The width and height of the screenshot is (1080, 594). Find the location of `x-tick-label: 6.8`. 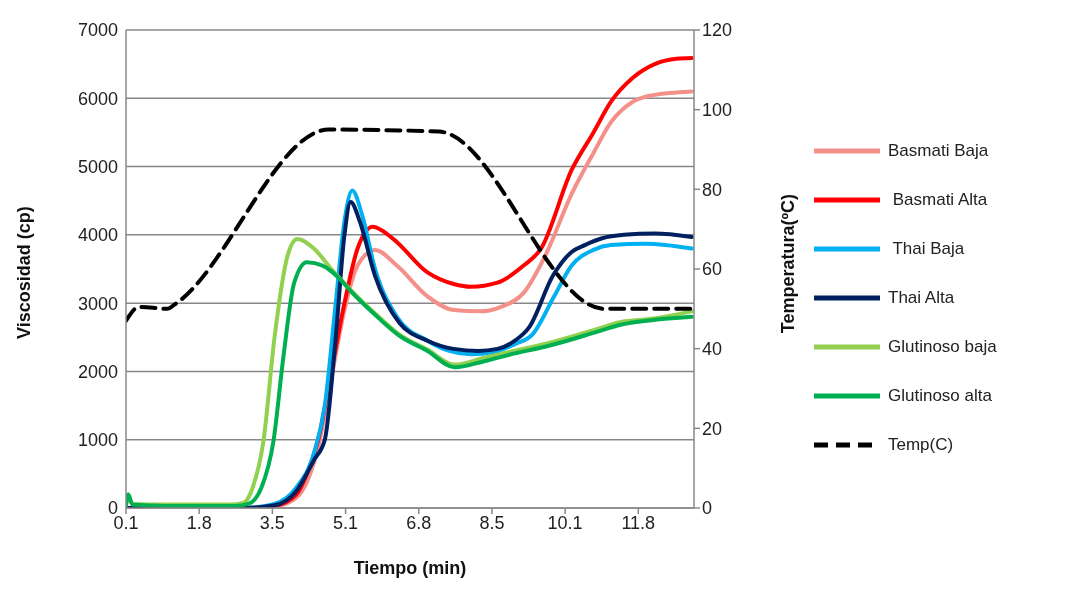

x-tick-label: 6.8 is located at coordinates (419, 522).